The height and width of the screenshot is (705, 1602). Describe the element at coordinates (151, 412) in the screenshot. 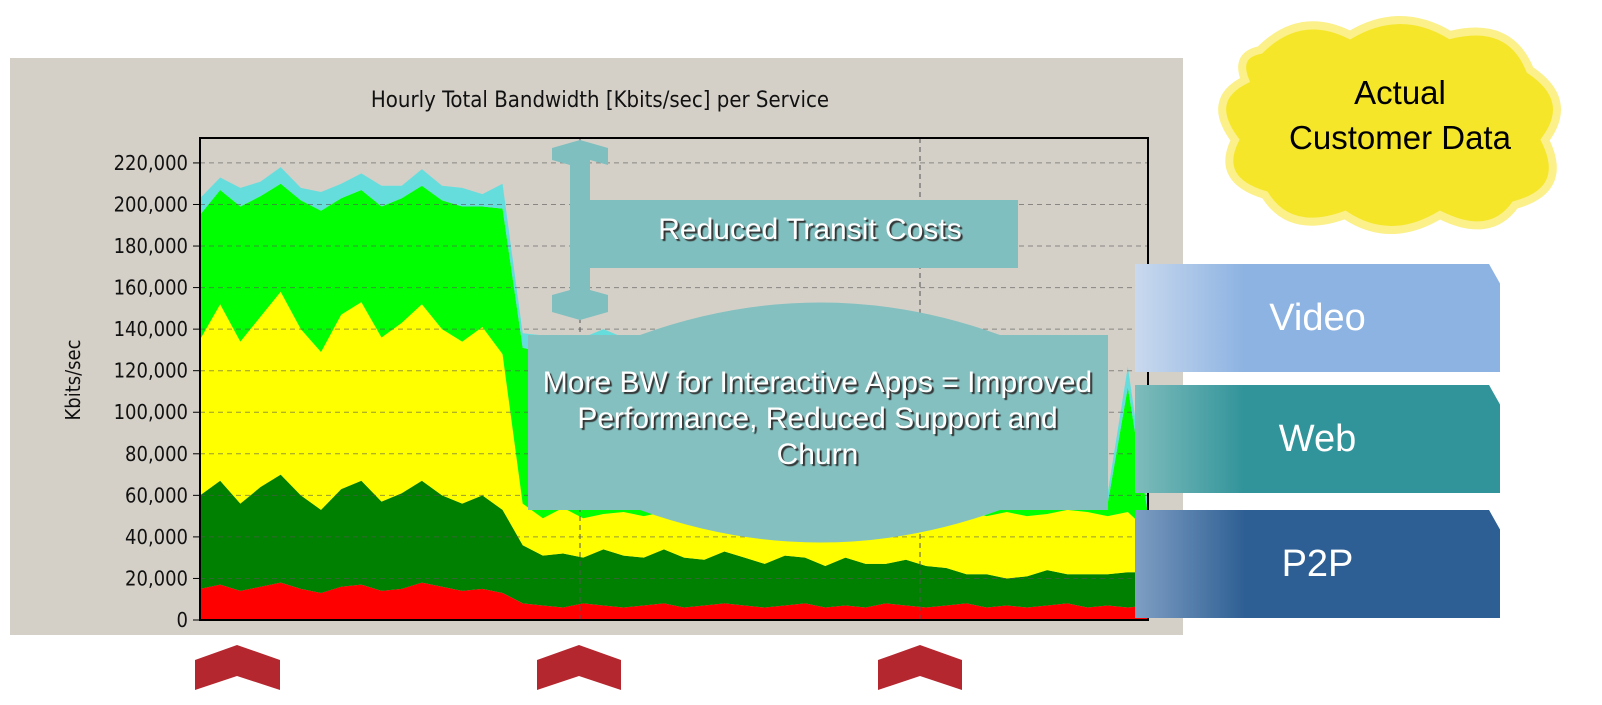

I see `y-tick-label: 100,000` at that location.